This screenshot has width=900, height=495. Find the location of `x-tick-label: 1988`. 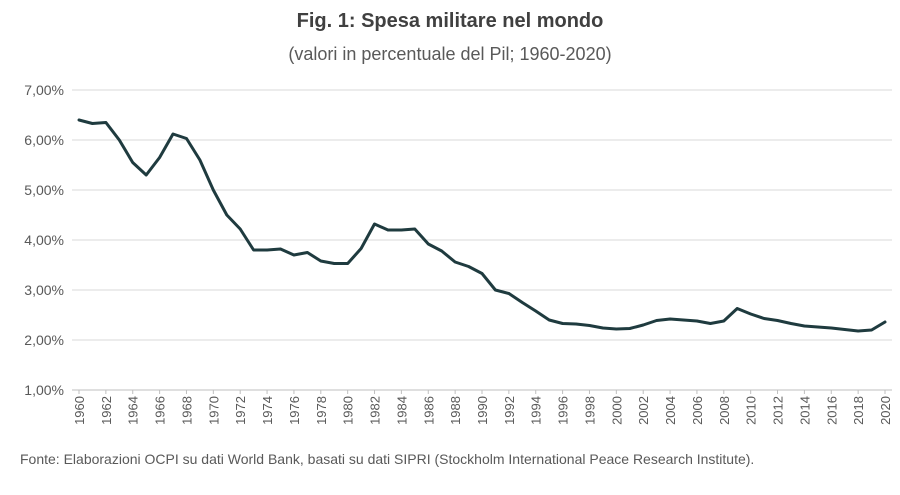

x-tick-label: 1988 is located at coordinates (455, 410).